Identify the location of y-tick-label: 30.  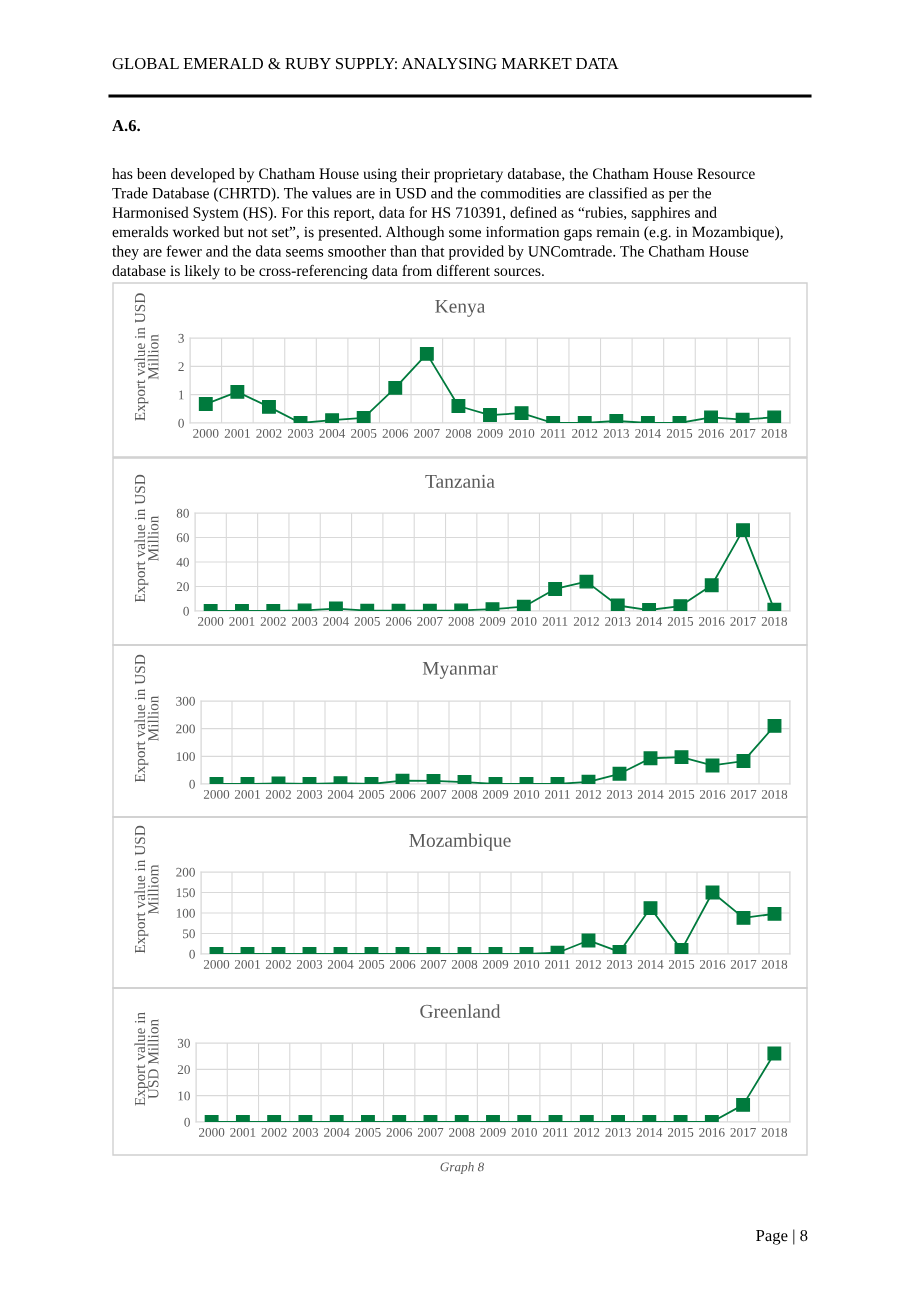
(183, 1043).